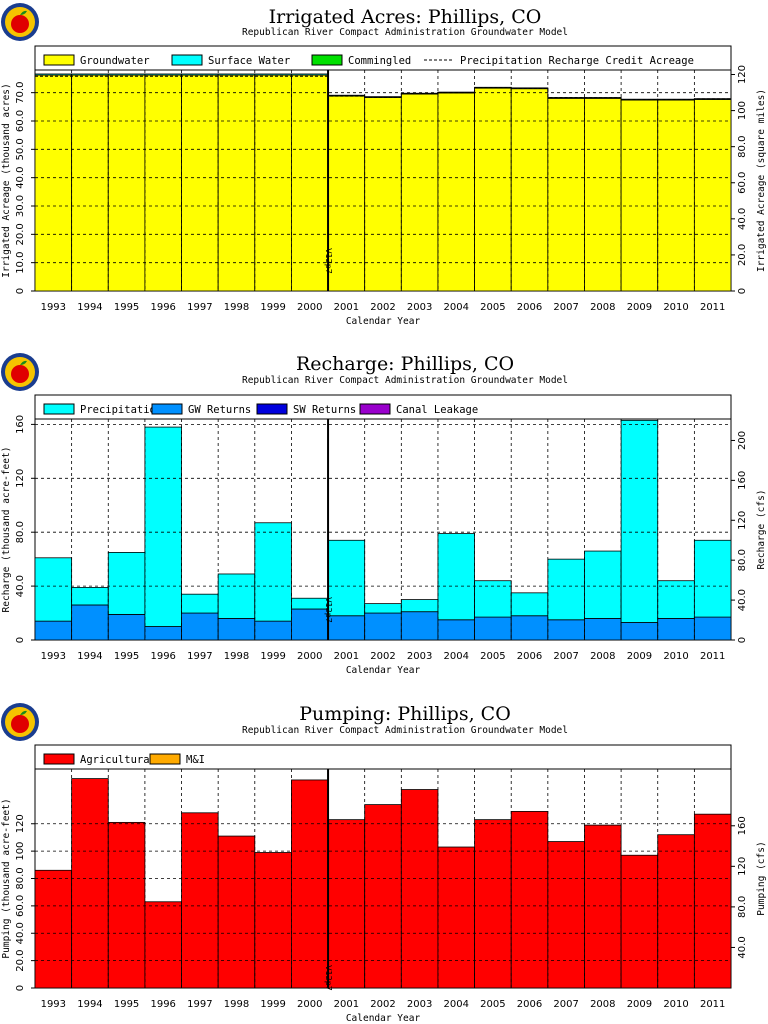  I want to click on x-tick-label: 1993, so click(53, 1004).